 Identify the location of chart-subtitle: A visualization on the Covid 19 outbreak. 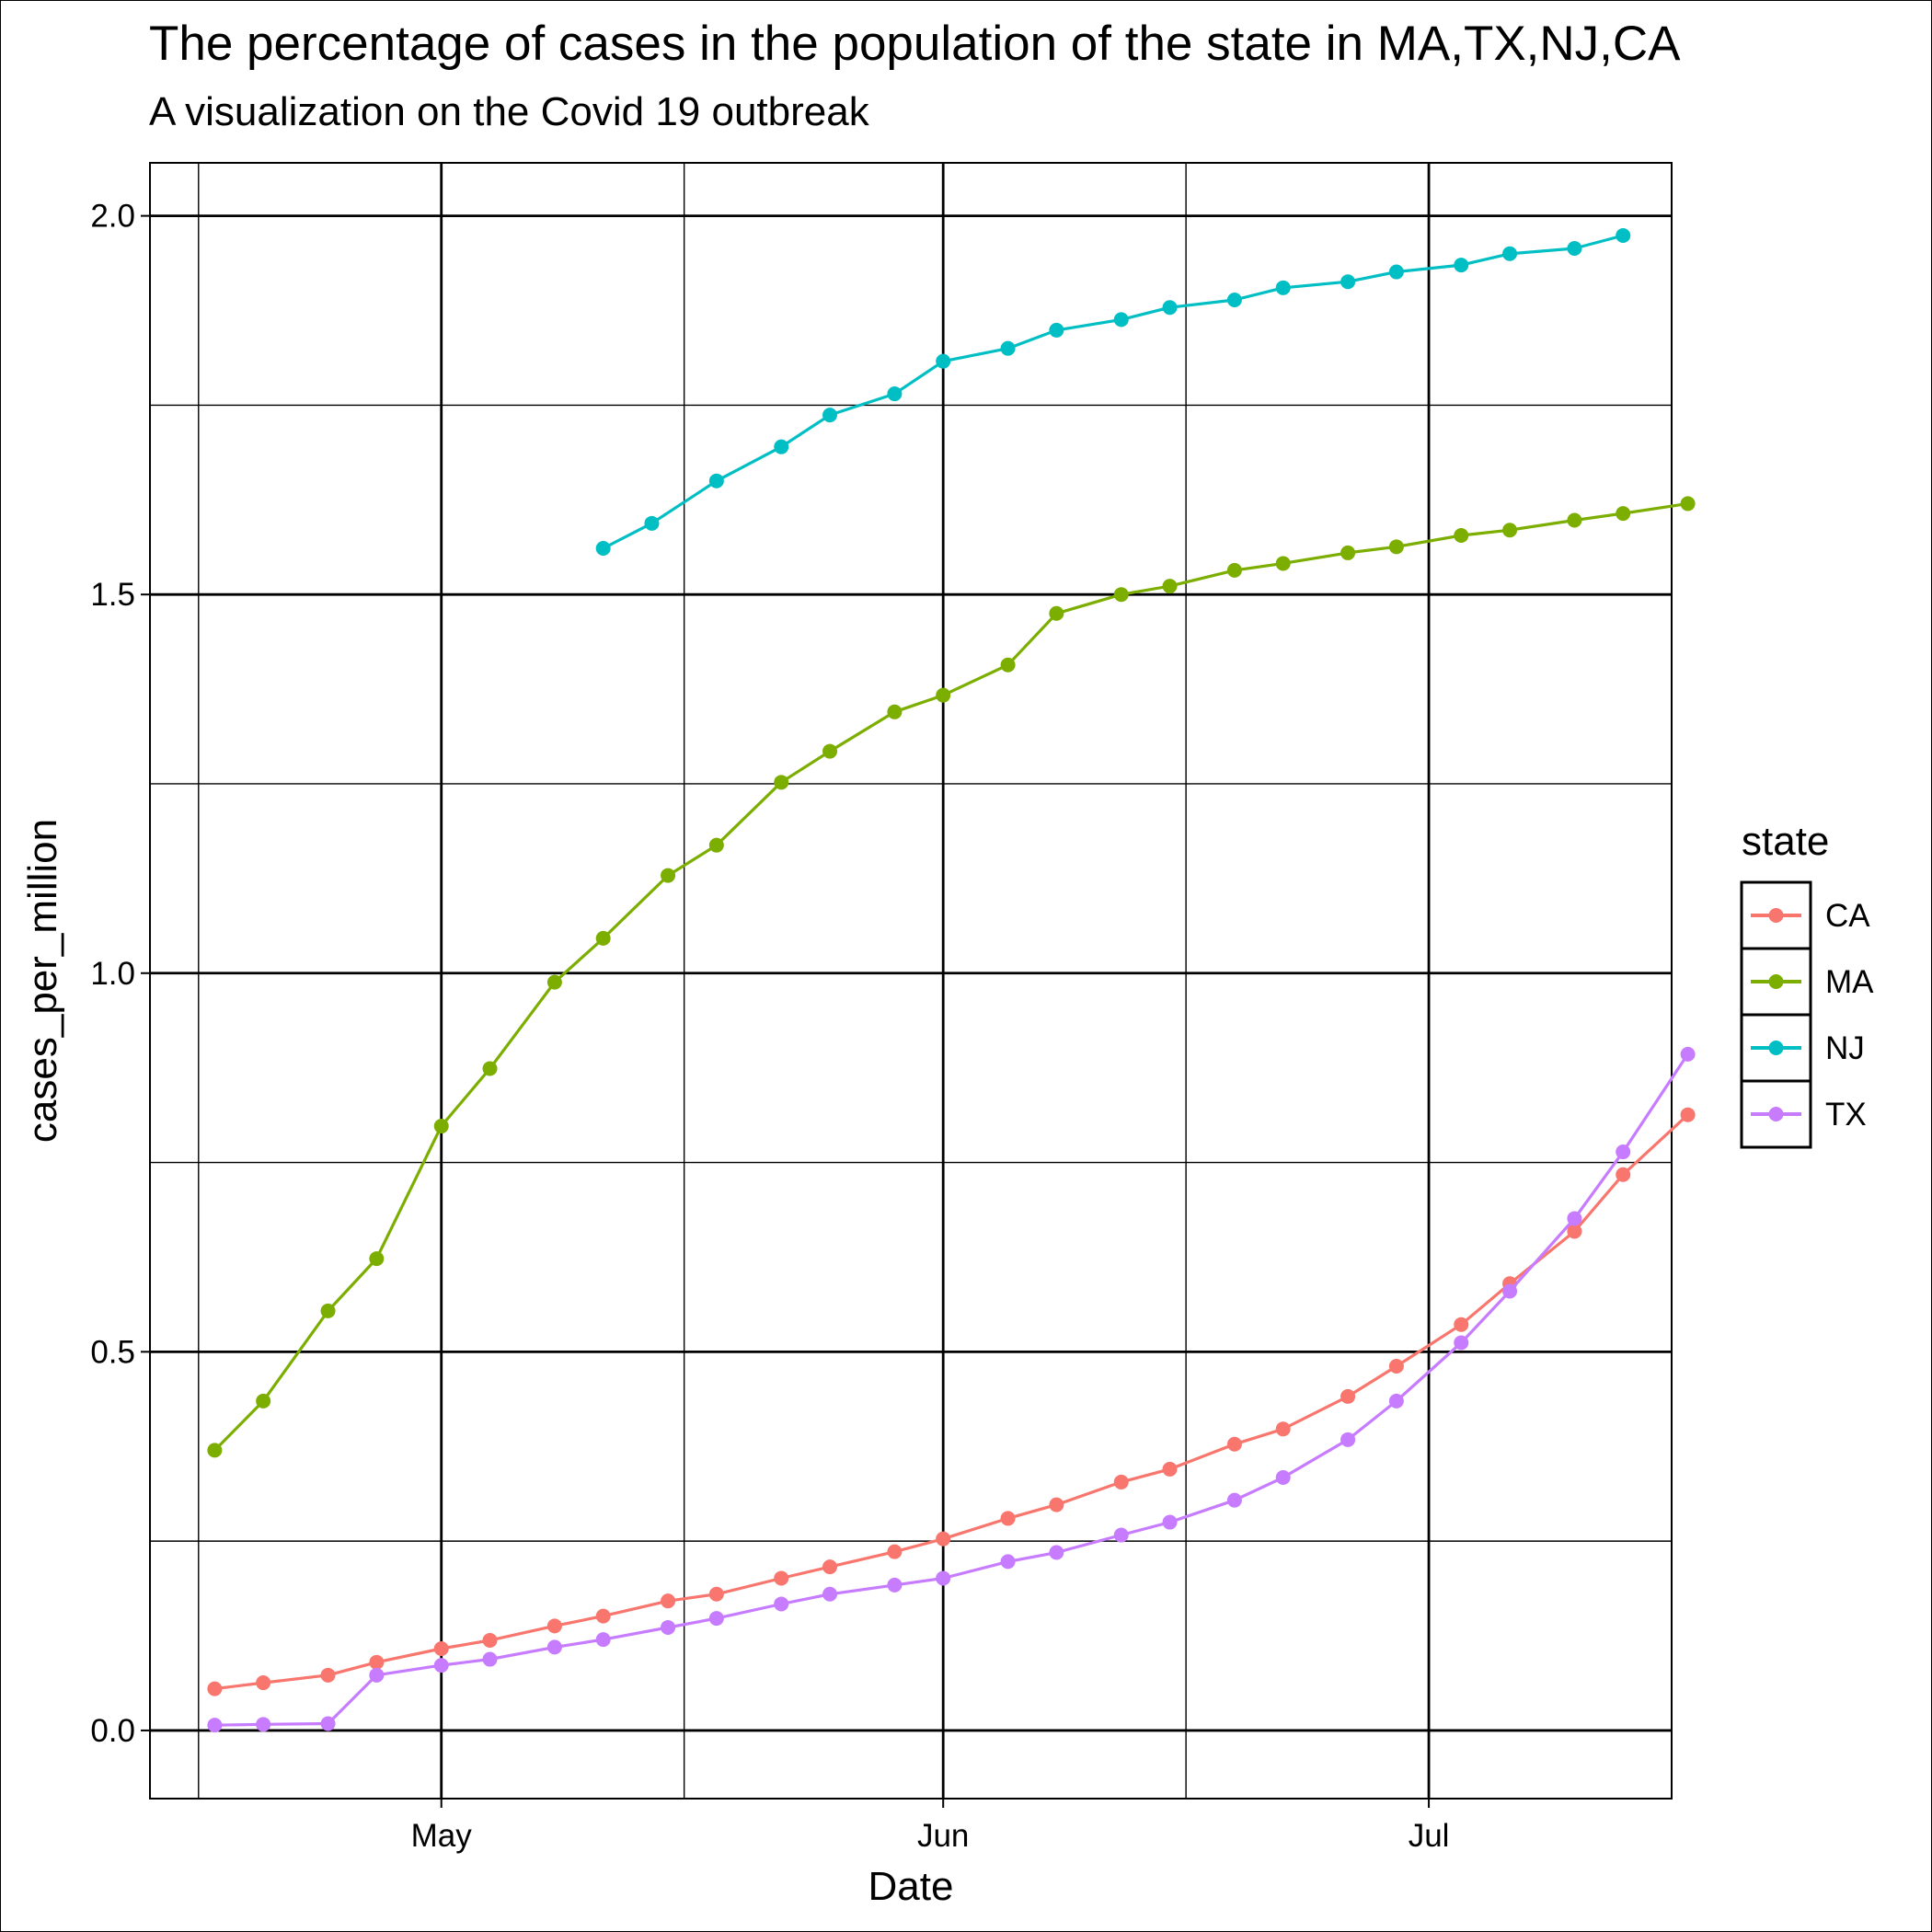
(509, 111).